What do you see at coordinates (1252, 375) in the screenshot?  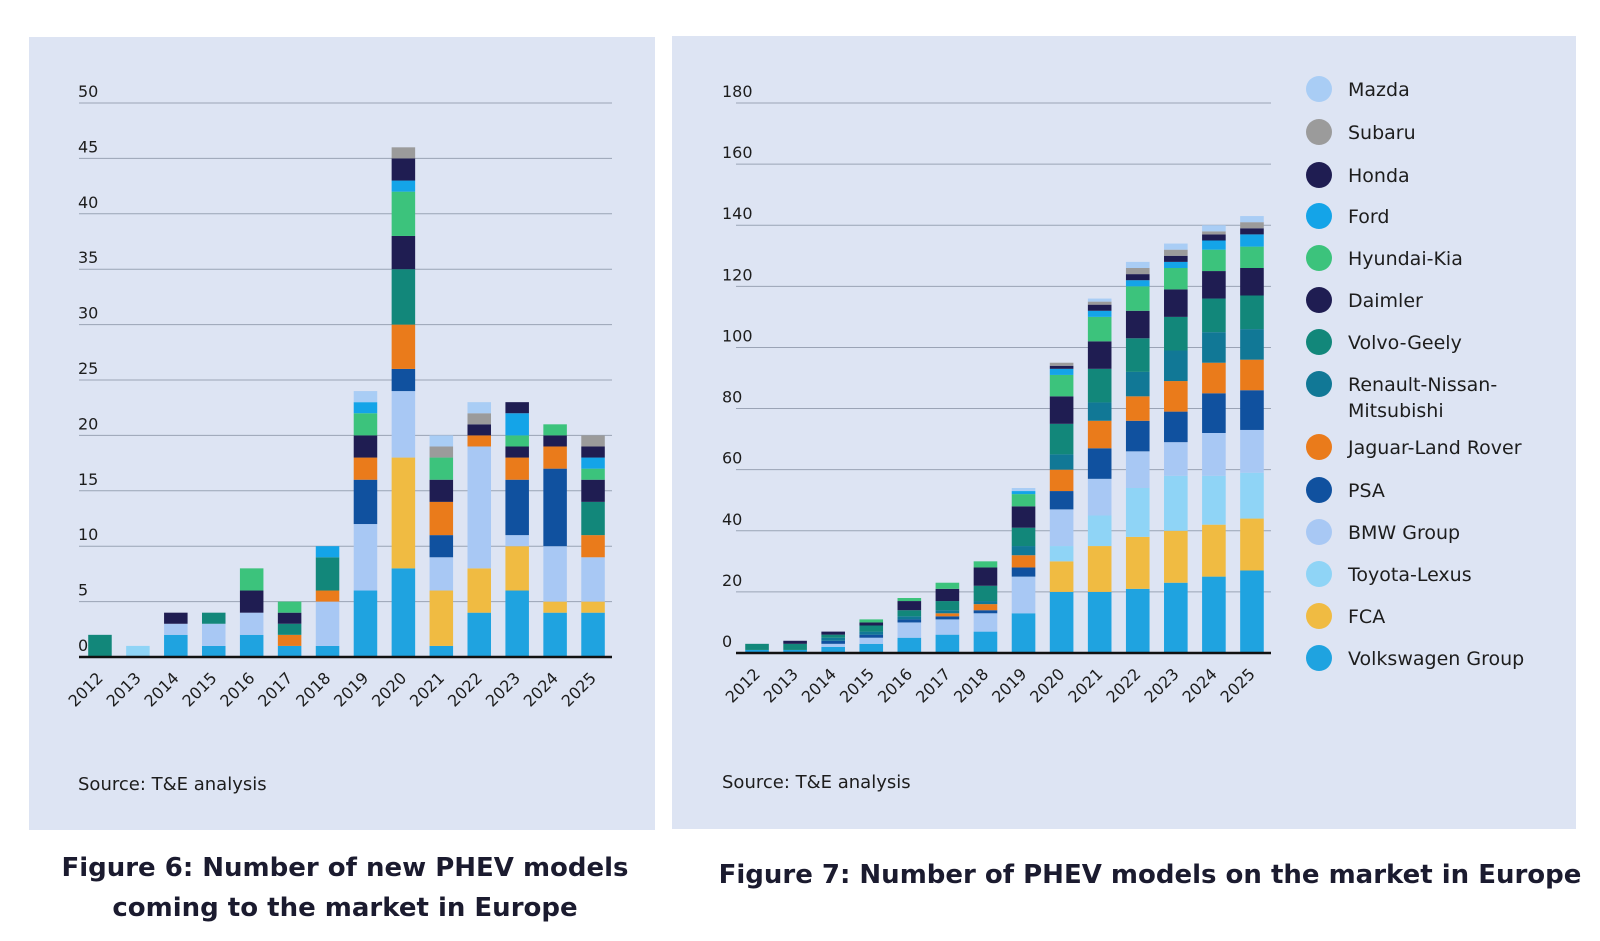 I see `bar-segment-jaguar-land-rover-2025` at bounding box center [1252, 375].